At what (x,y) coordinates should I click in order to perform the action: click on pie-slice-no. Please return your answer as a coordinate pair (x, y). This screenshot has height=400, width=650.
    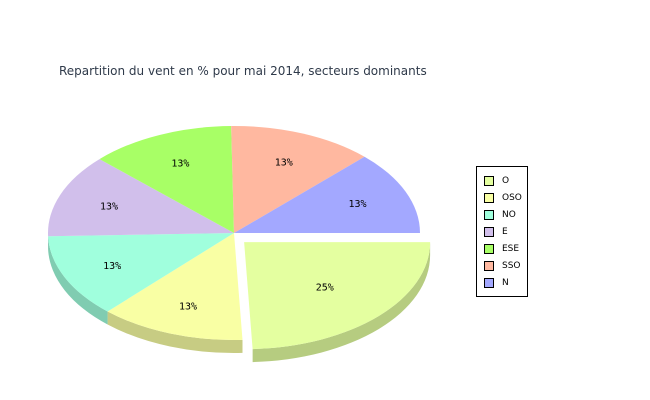
    Looking at the image, I should click on (141, 272).